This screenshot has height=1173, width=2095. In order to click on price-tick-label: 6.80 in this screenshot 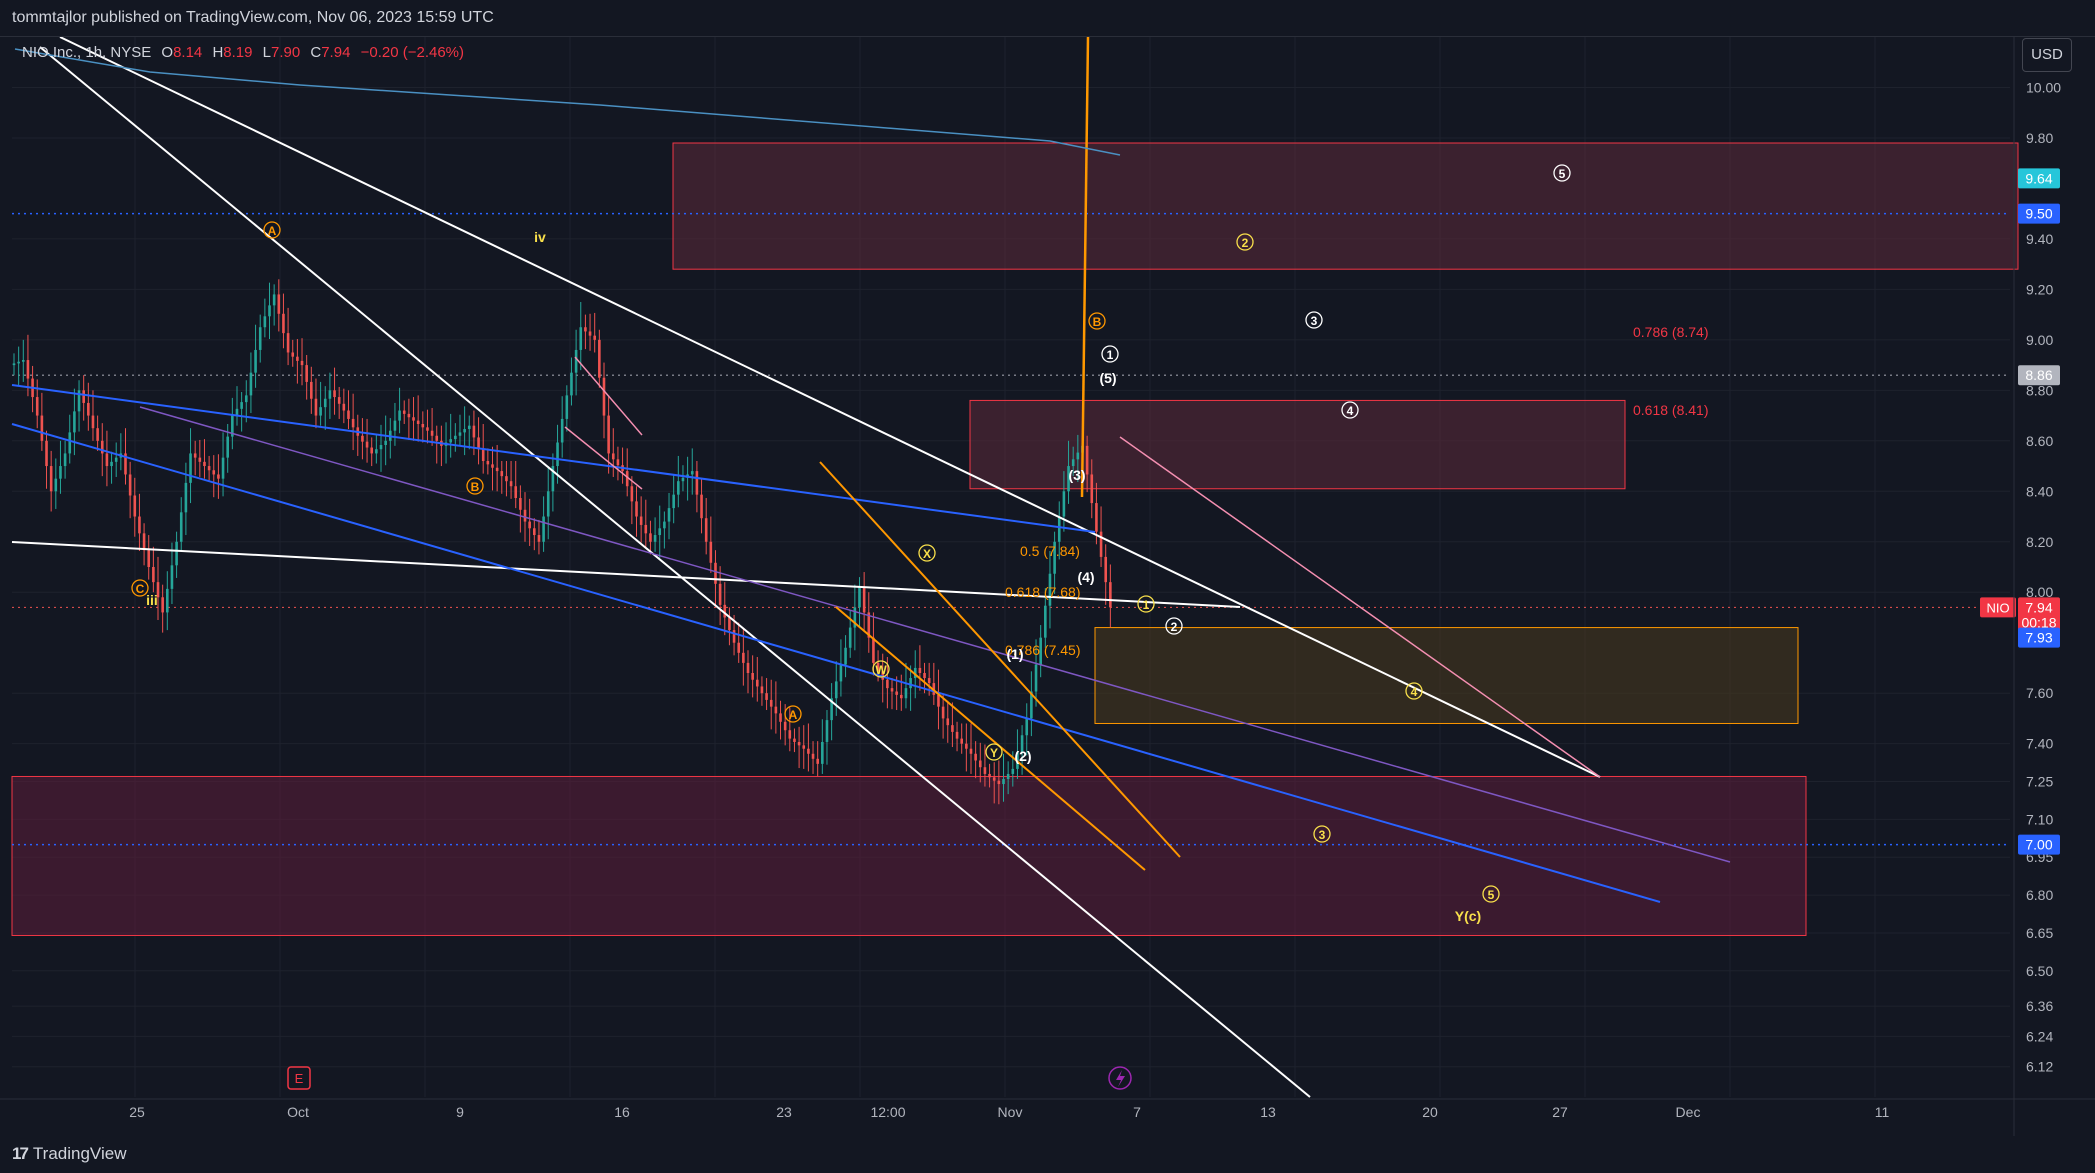, I will do `click(2039, 895)`.